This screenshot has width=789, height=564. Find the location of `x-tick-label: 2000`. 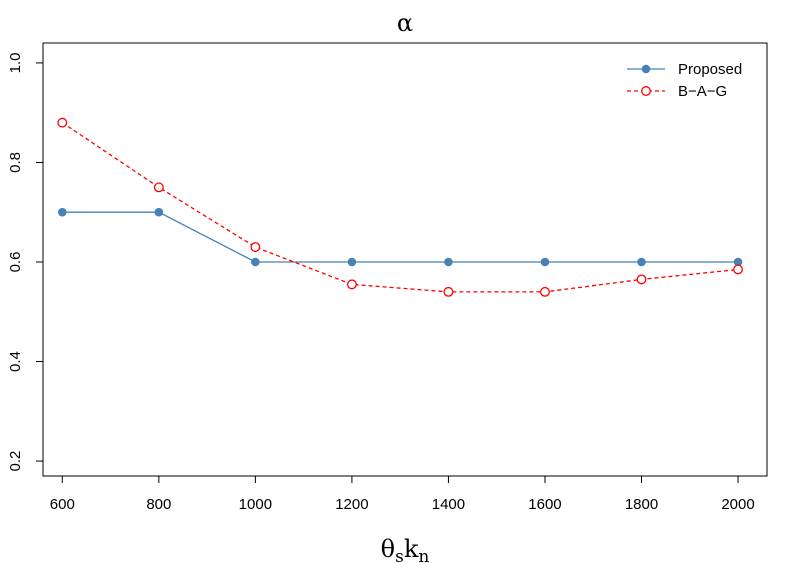

x-tick-label: 2000 is located at coordinates (737, 504).